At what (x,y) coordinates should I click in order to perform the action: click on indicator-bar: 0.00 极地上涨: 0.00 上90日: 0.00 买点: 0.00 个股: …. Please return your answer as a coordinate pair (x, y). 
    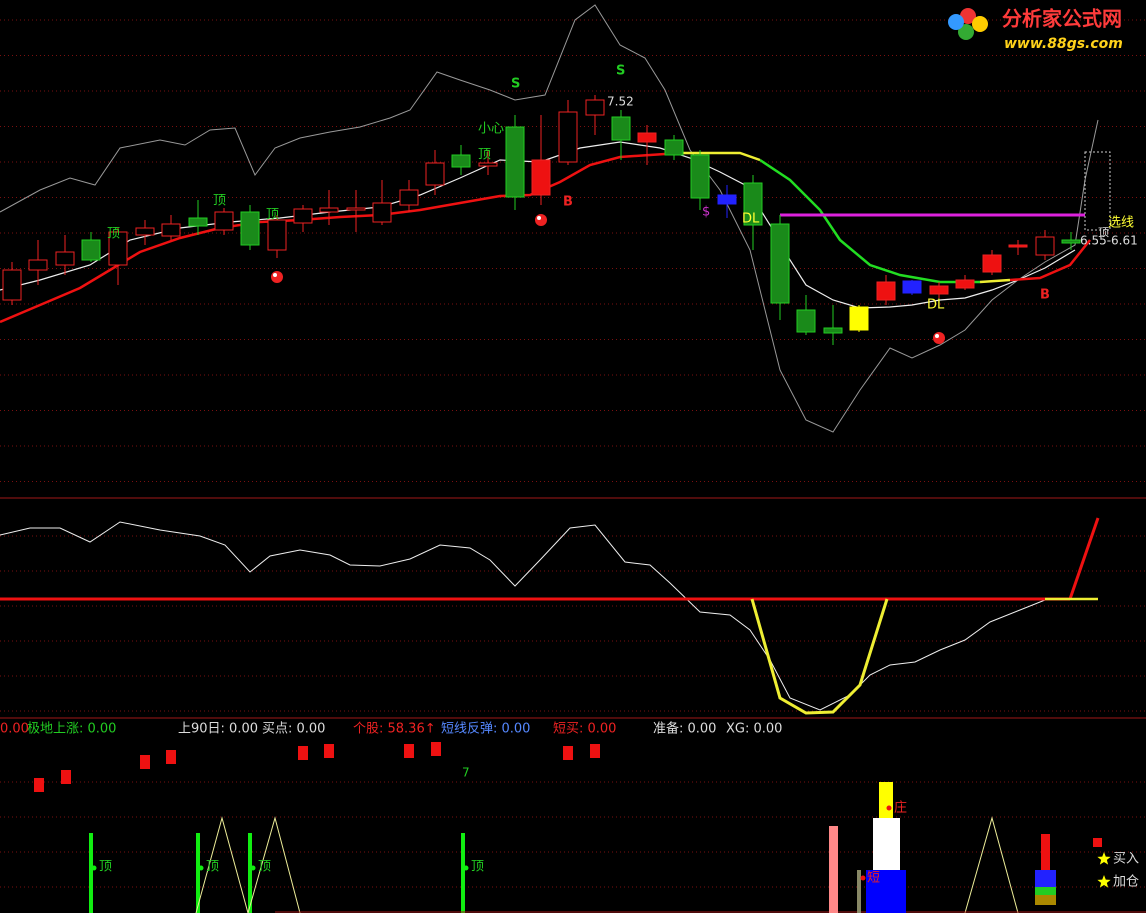
    Looking at the image, I should click on (391, 729).